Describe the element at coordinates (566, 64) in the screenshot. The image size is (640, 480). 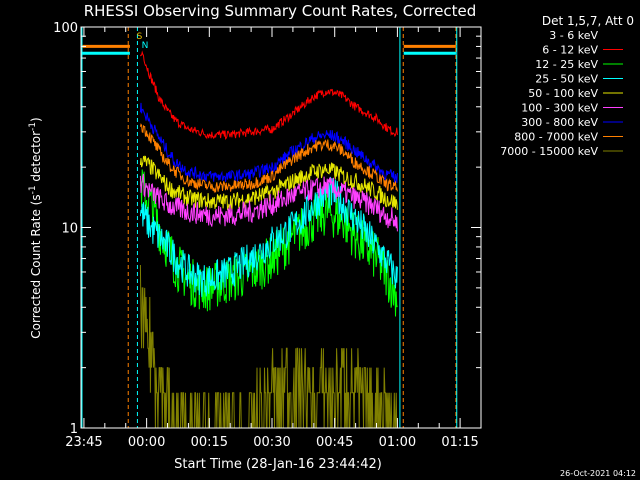
I see `legend-label: 12 - 25 keV` at that location.